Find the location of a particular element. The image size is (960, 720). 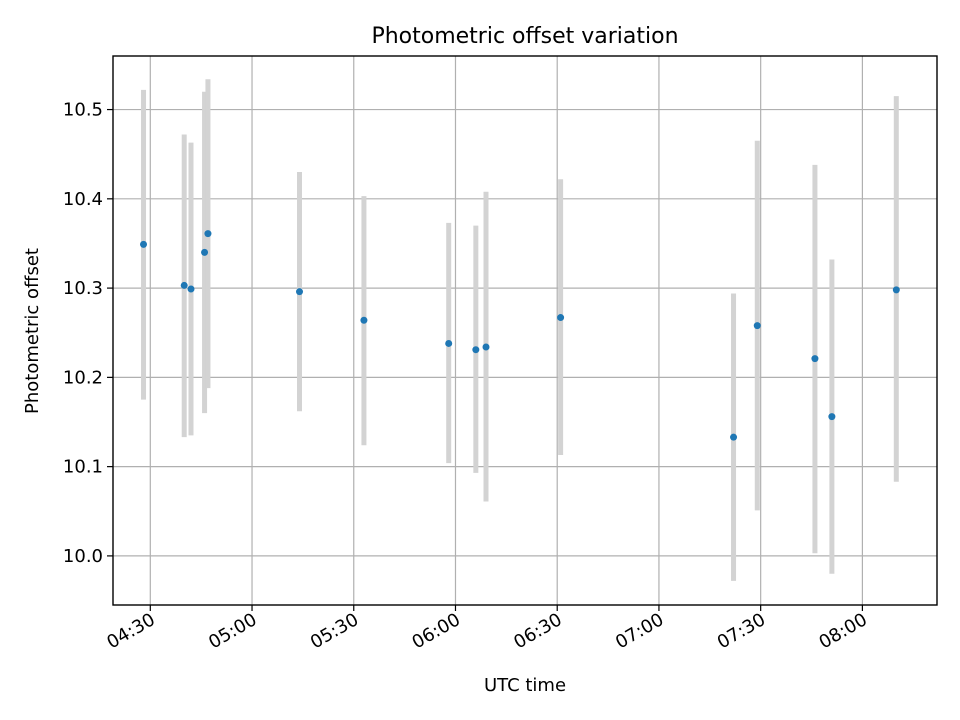

y-tick-label: 10.3 is located at coordinates (83, 288).